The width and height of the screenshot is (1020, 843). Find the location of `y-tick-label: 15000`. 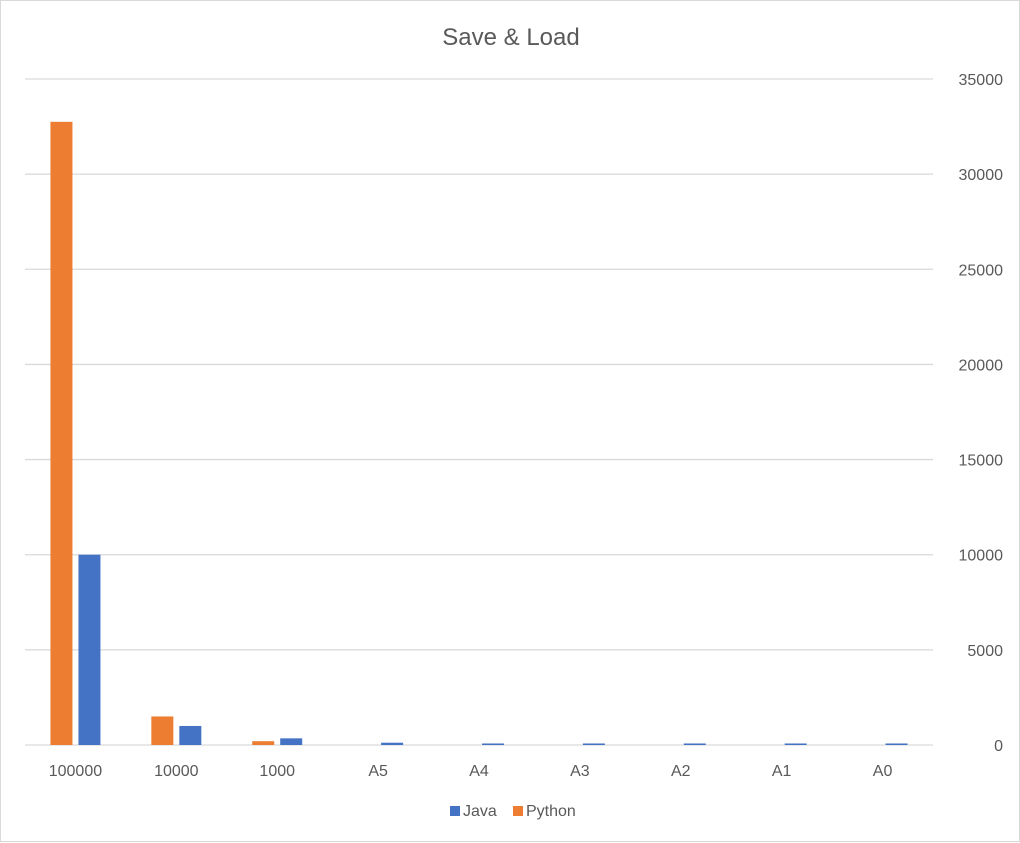

y-tick-label: 15000 is located at coordinates (981, 461).